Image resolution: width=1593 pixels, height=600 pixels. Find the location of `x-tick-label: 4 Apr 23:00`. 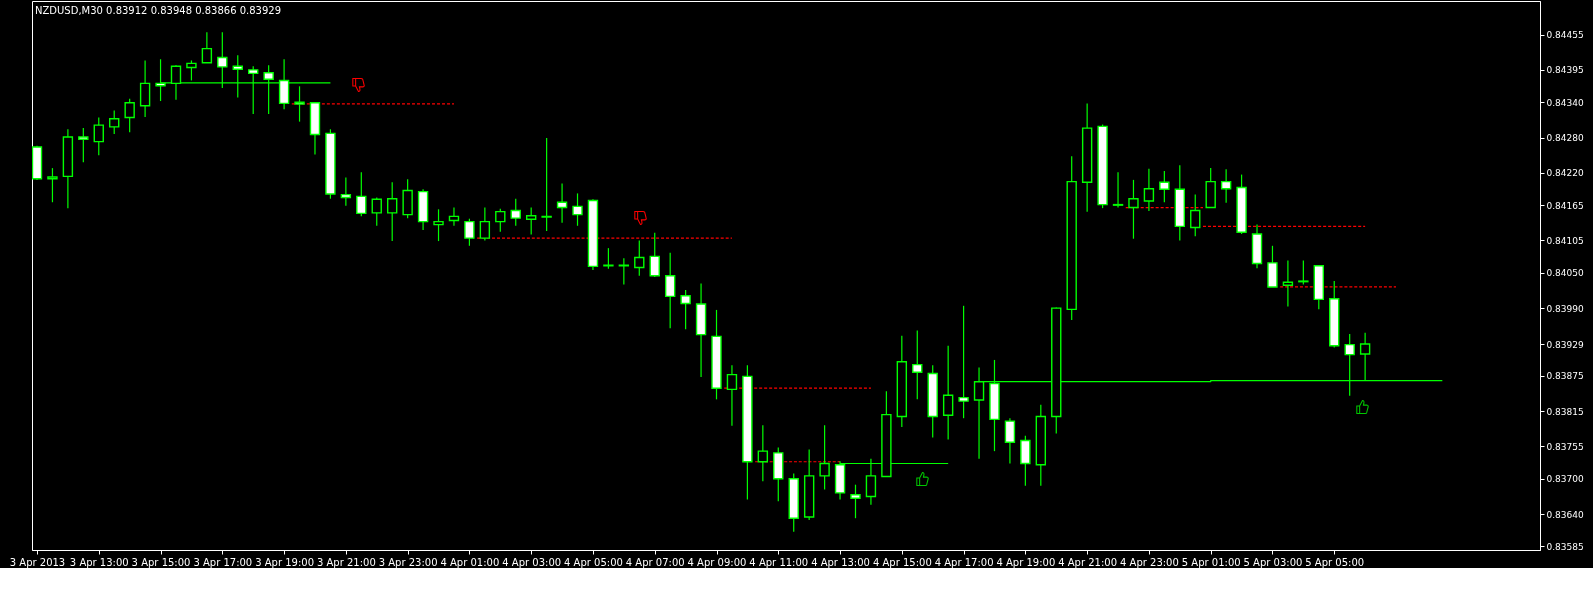

x-tick-label: 4 Apr 23:00 is located at coordinates (1149, 562).